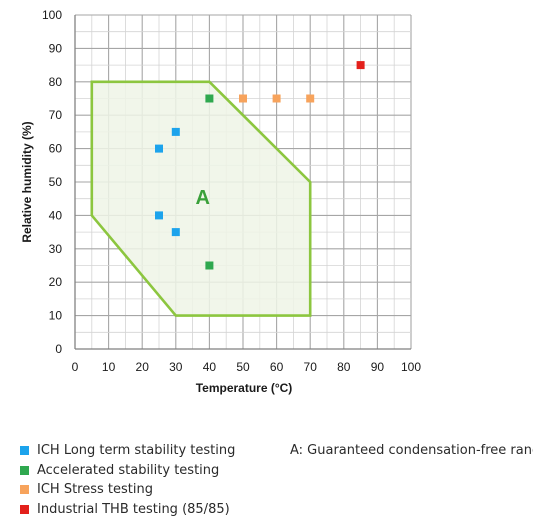 This screenshot has height=519, width=533. I want to click on legend-item-ich-stress: ICH Stress testing, so click(127, 490).